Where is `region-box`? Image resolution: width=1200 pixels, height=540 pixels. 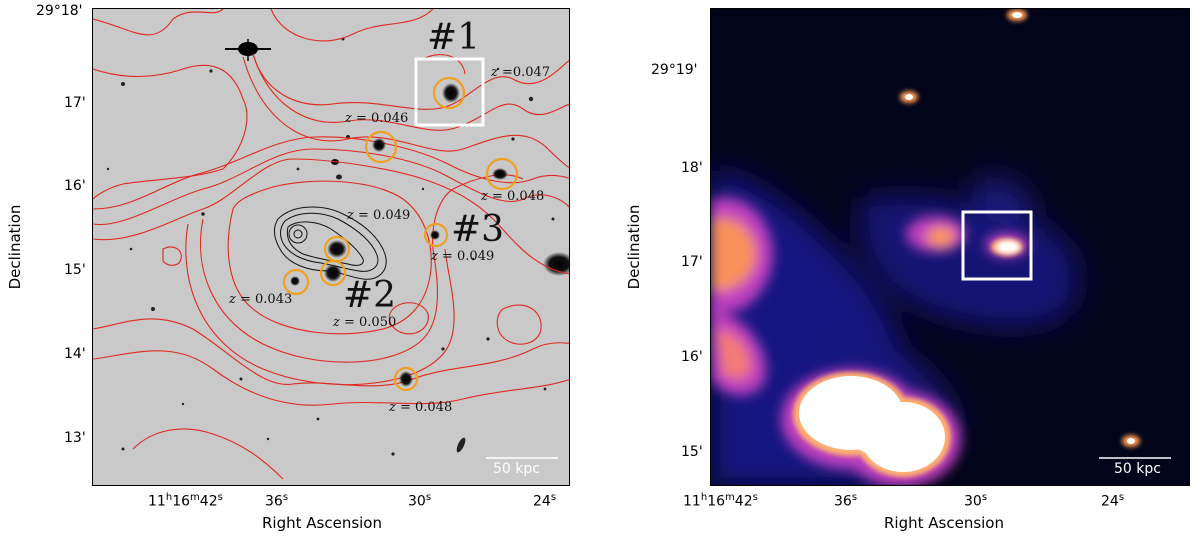 region-box is located at coordinates (997, 245).